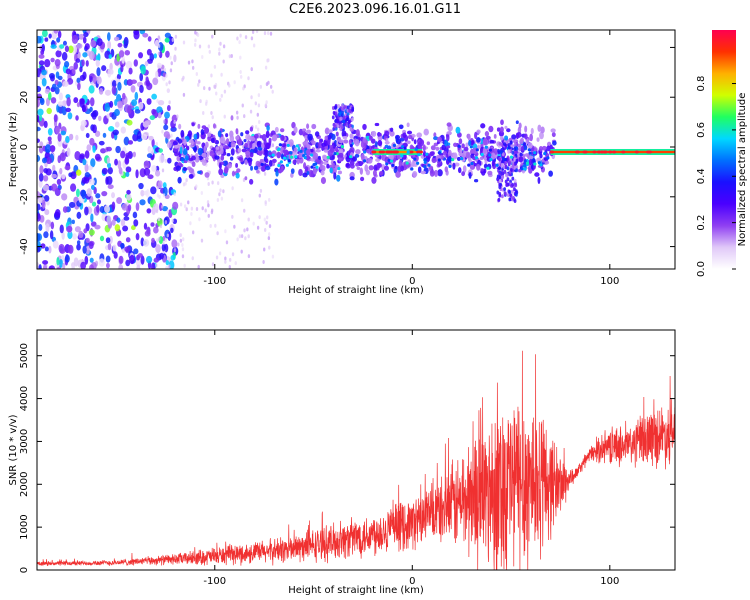  Describe the element at coordinates (356, 590) in the screenshot. I see `snr-xlabel: Height of straight line (km)` at that location.